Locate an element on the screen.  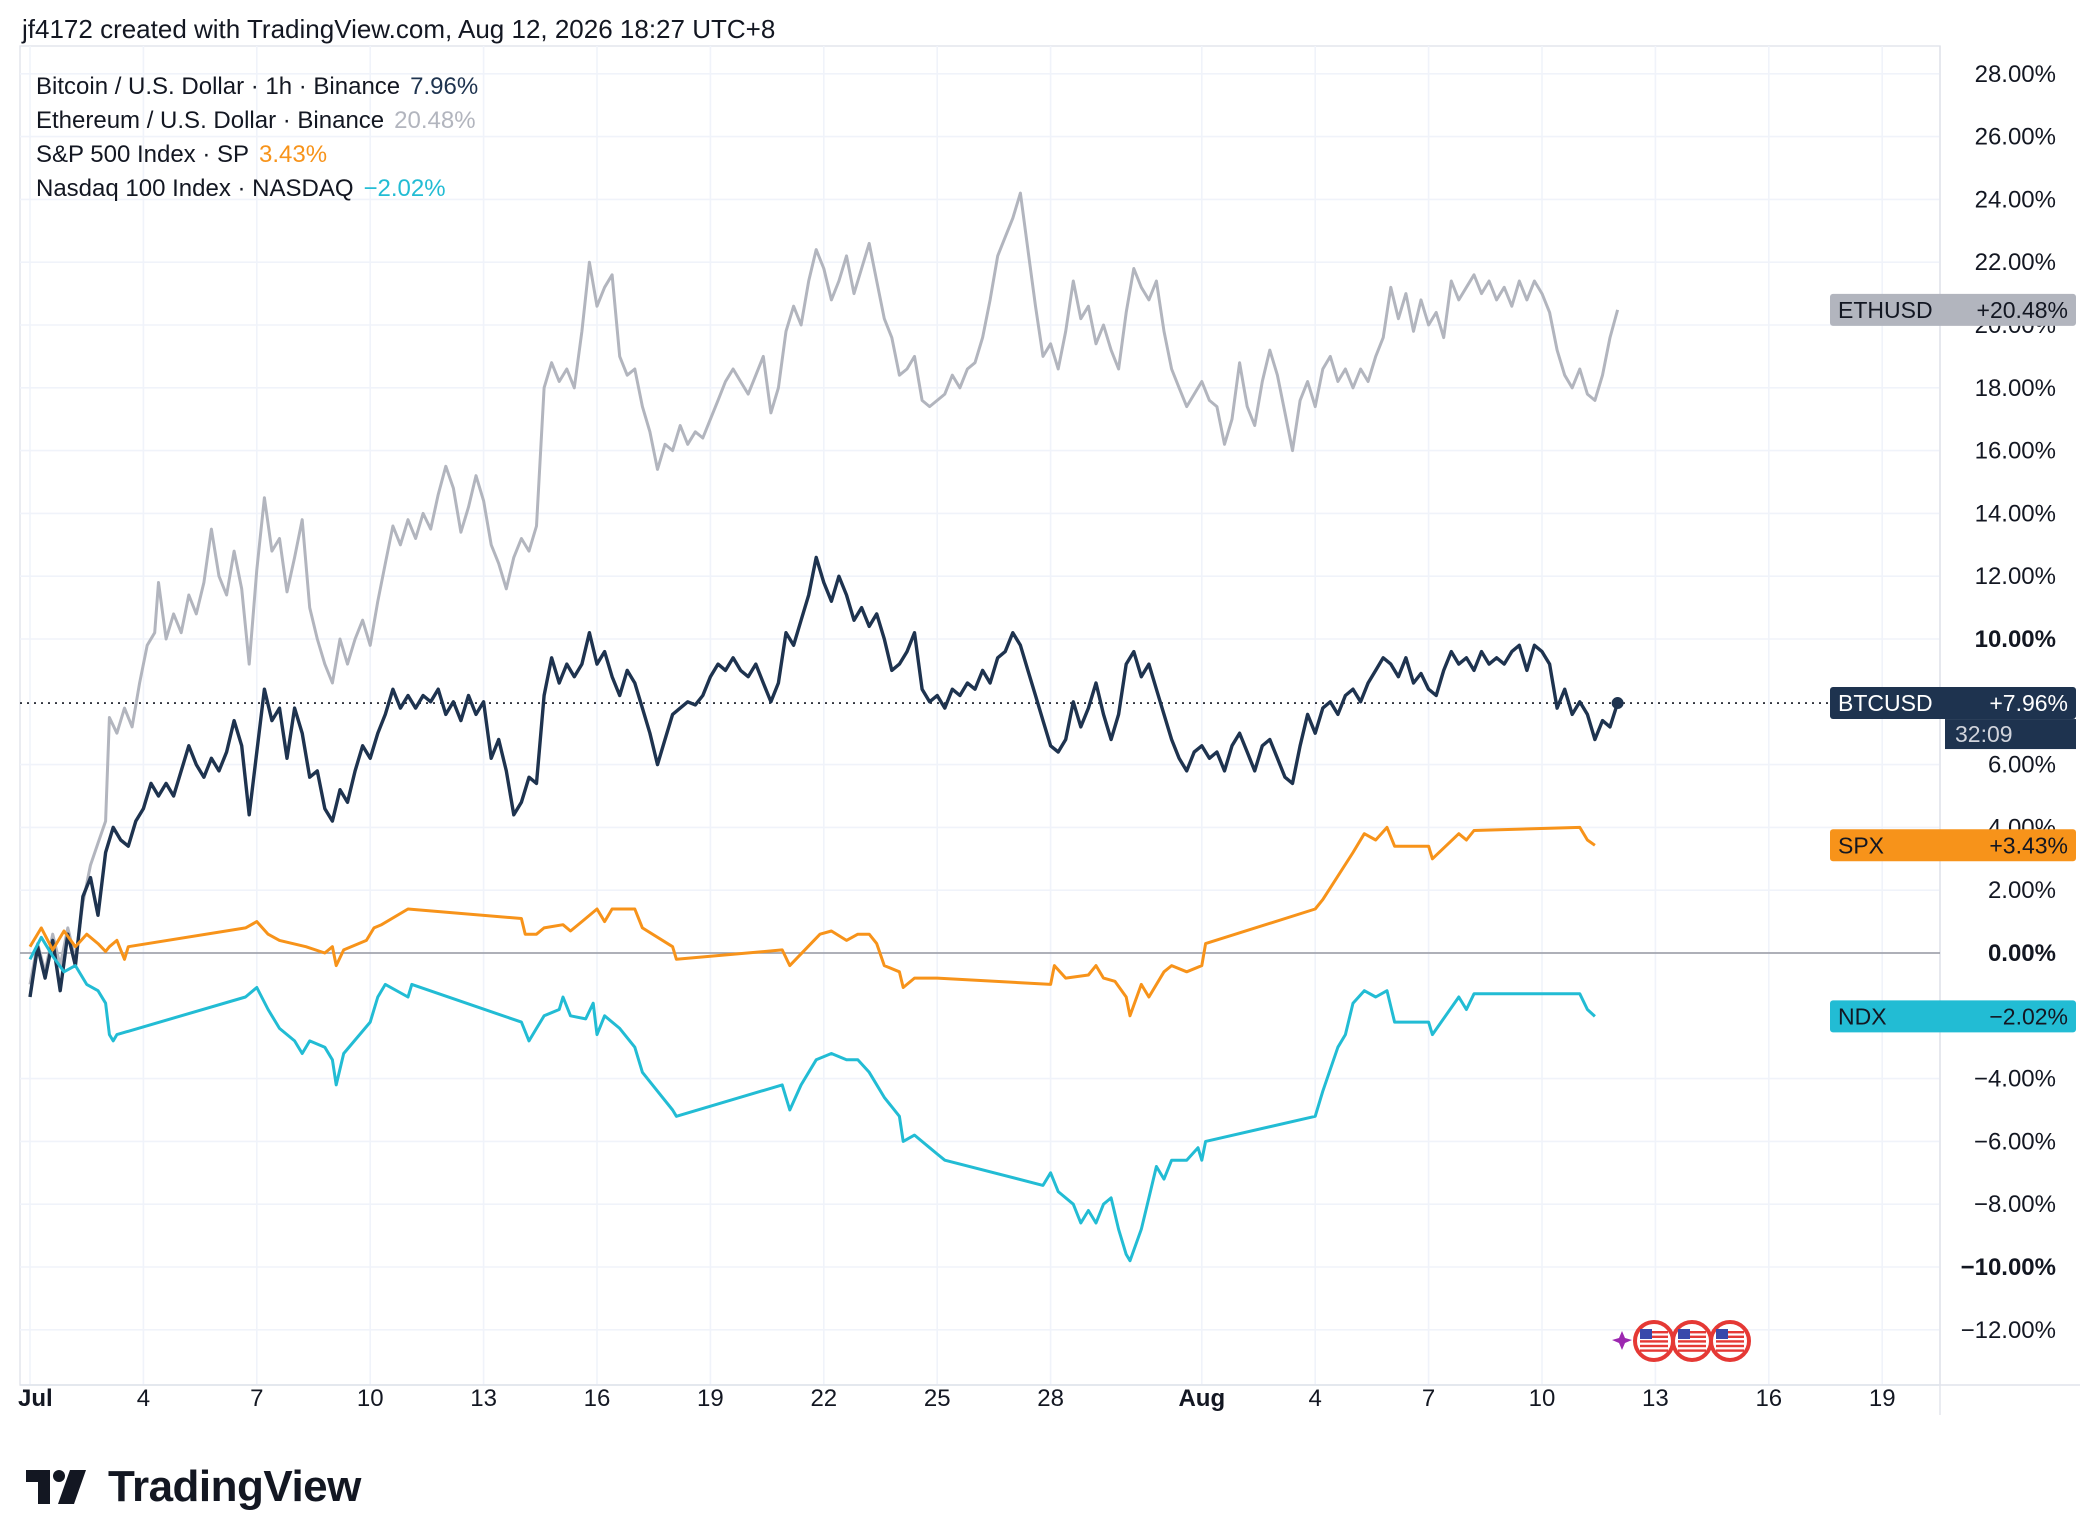
legend-row-spx: S&P 500 Index · SP 3.43% is located at coordinates (257, 155).